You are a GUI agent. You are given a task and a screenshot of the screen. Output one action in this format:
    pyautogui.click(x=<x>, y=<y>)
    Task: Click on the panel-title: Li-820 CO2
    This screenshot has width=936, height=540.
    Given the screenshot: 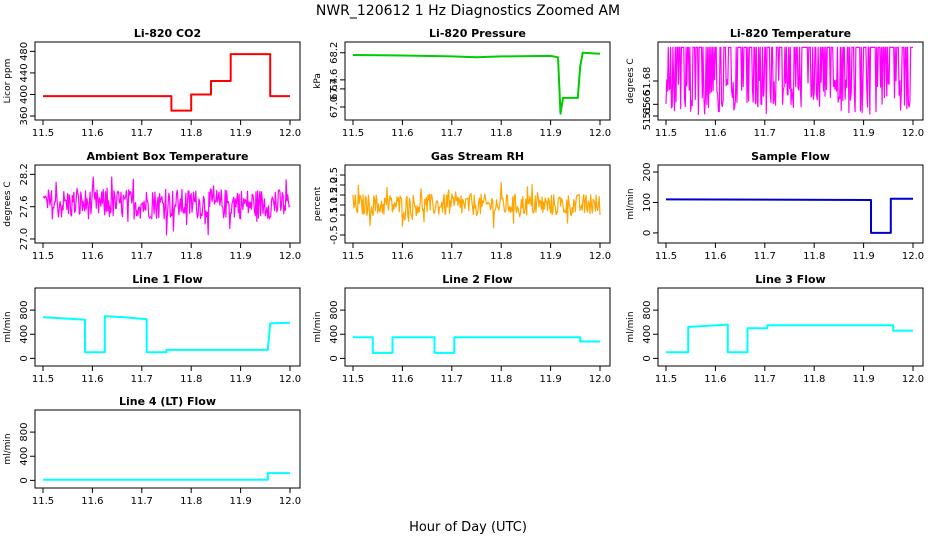 What is the action you would take?
    pyautogui.click(x=167, y=33)
    